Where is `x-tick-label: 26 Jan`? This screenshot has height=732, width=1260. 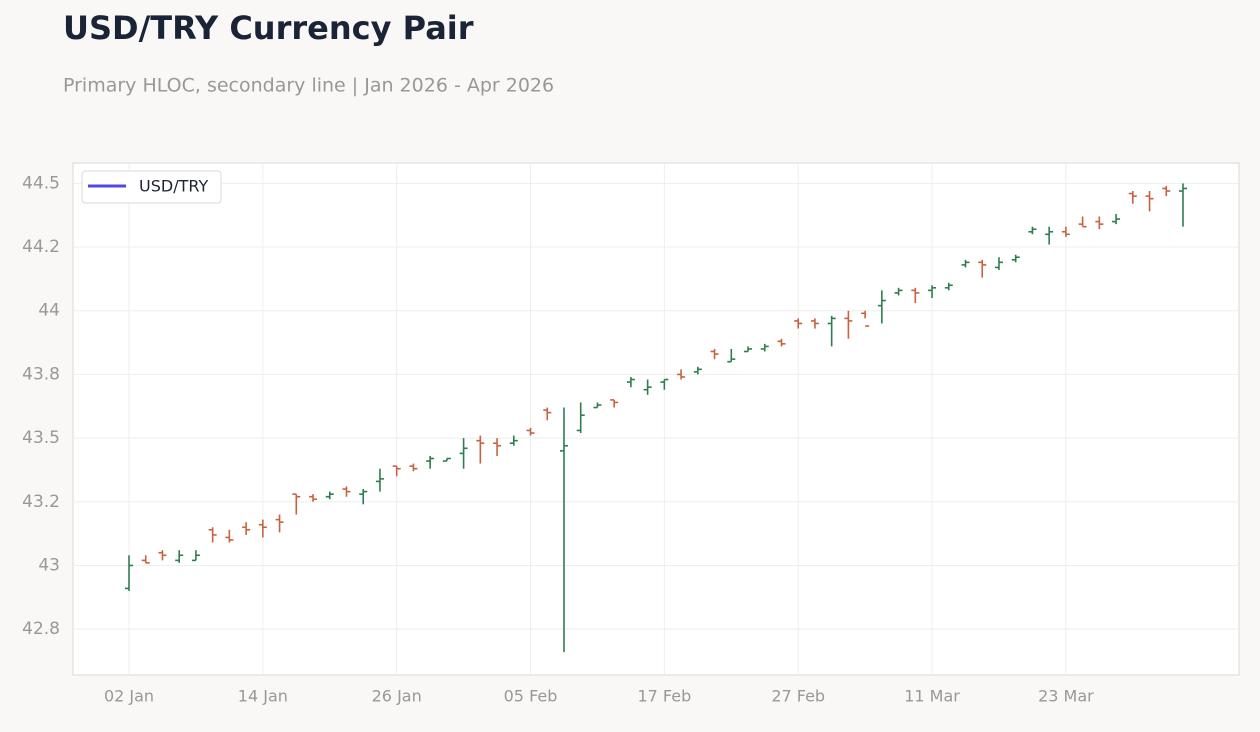 x-tick-label: 26 Jan is located at coordinates (397, 696).